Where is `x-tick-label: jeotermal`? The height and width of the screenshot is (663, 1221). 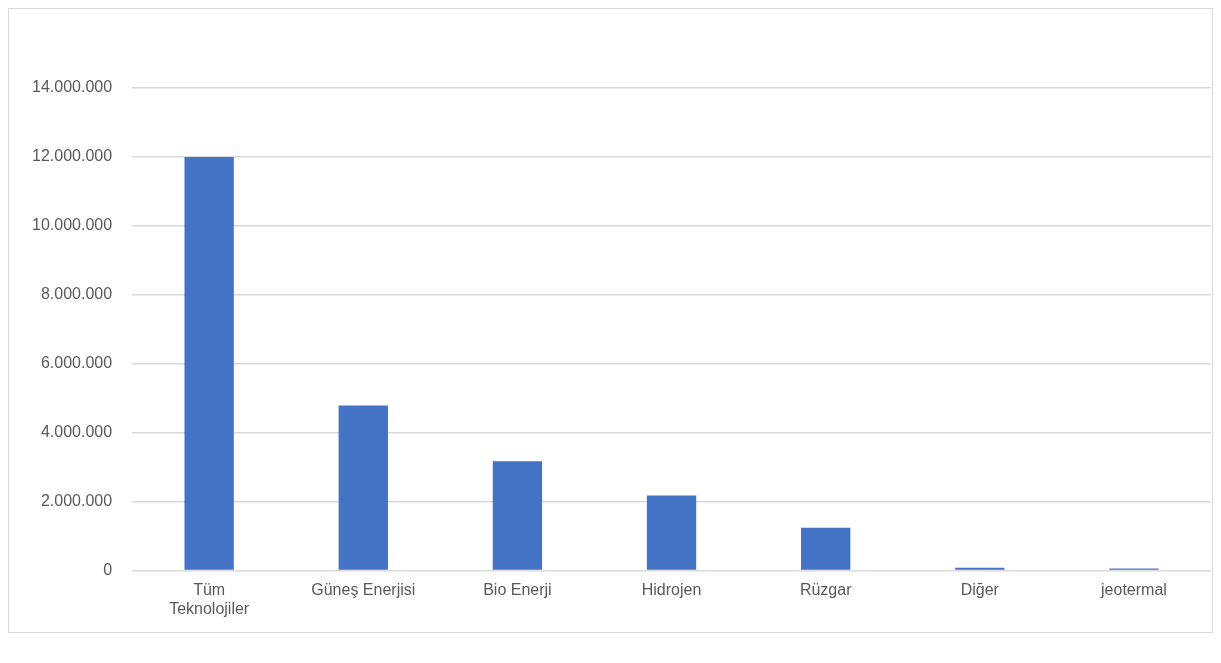
x-tick-label: jeotermal is located at coordinates (1133, 589).